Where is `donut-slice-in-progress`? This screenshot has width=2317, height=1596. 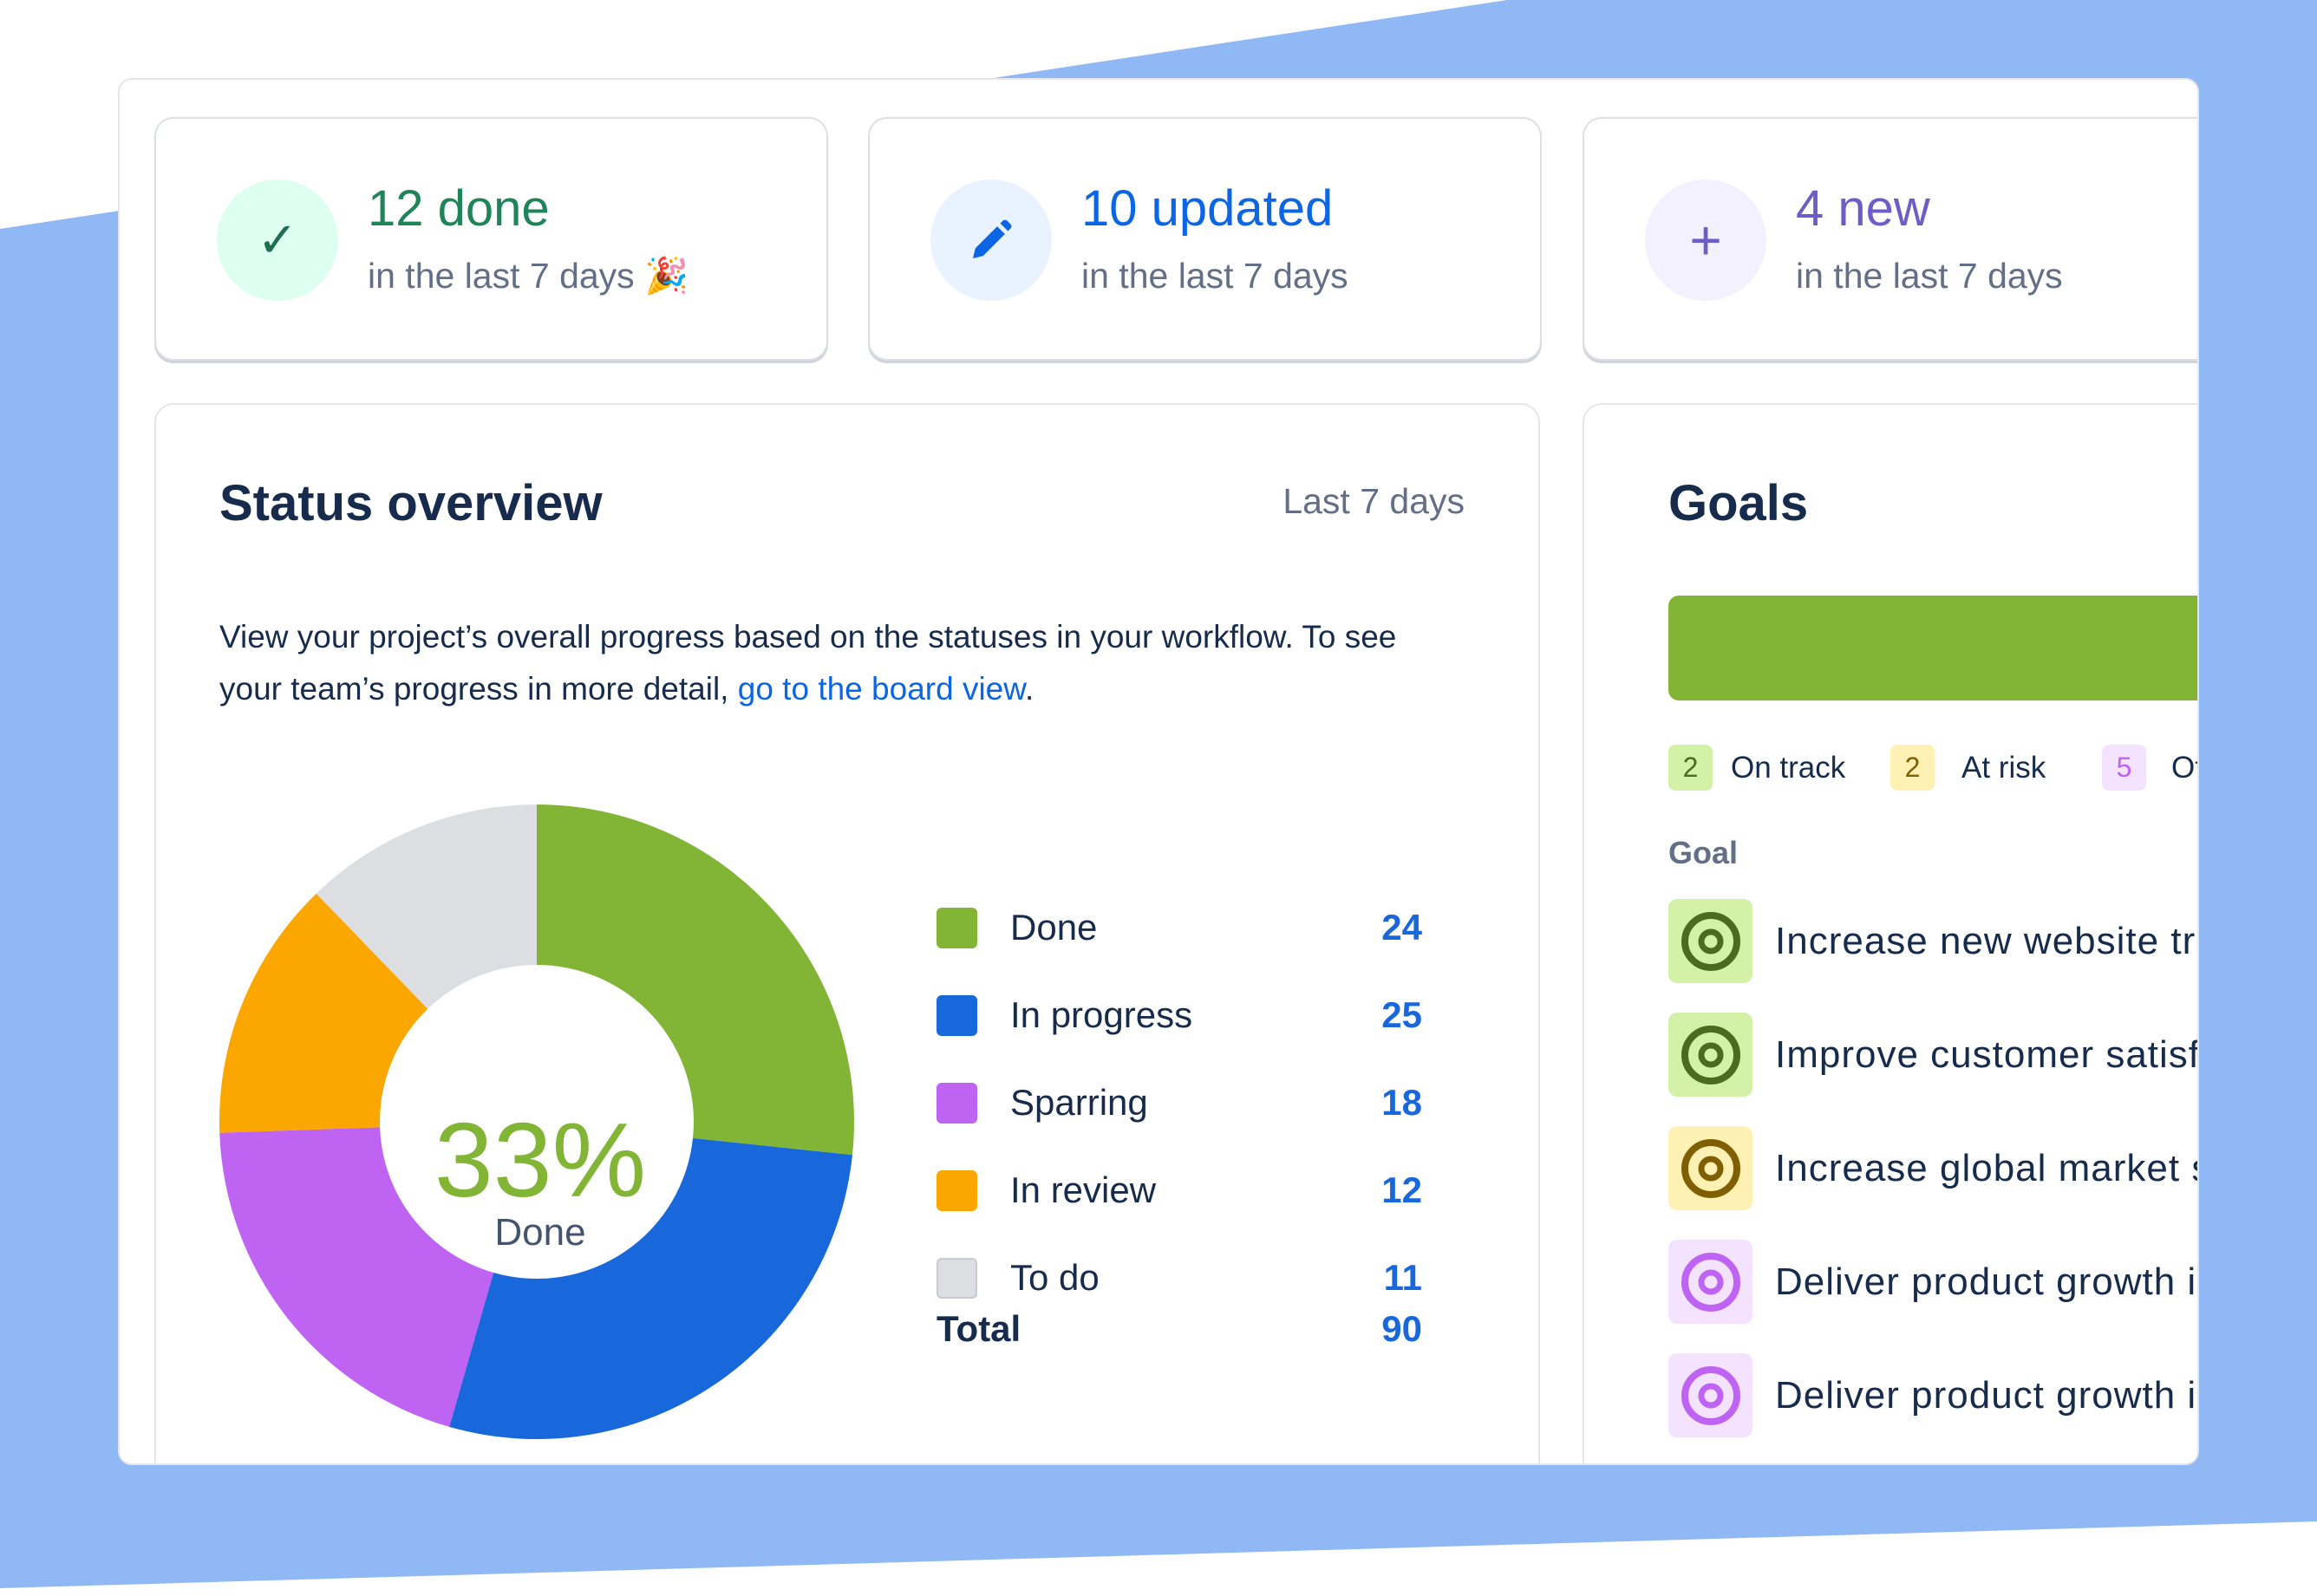 donut-slice-in-progress is located at coordinates (650, 1288).